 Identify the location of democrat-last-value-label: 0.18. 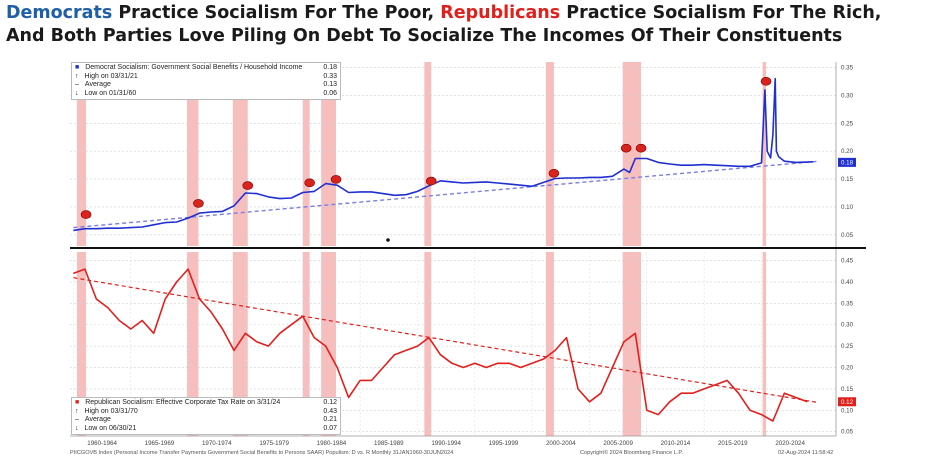
(847, 163).